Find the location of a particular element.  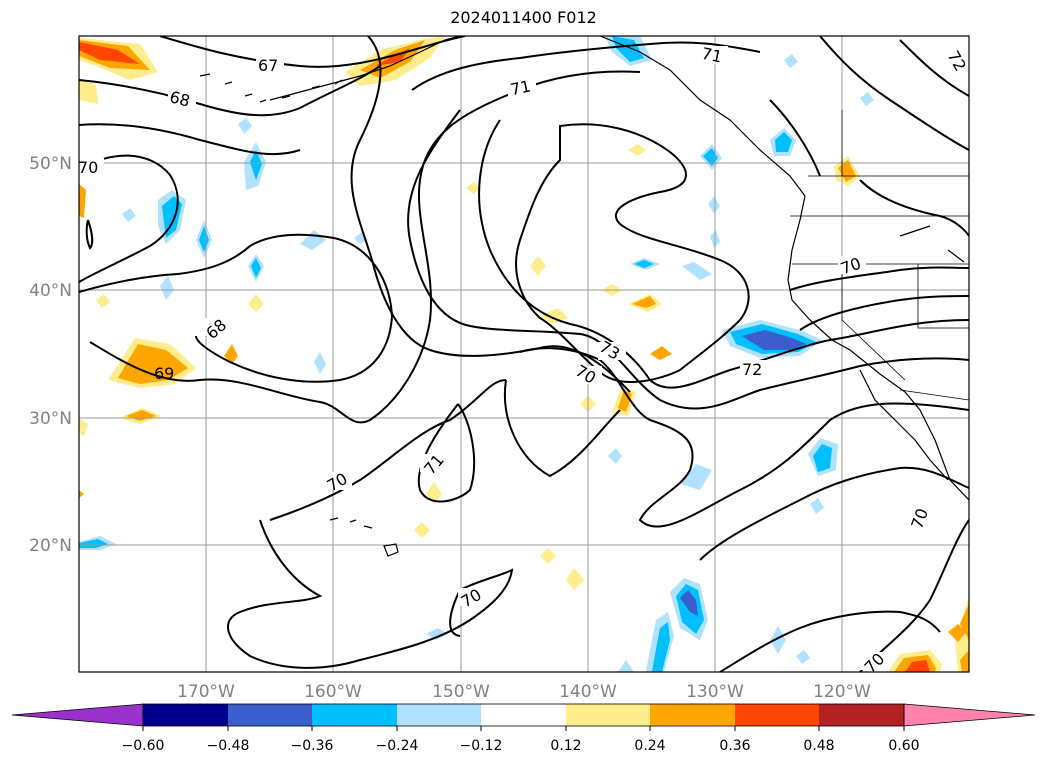

lon-label: 170°W is located at coordinates (206, 692).